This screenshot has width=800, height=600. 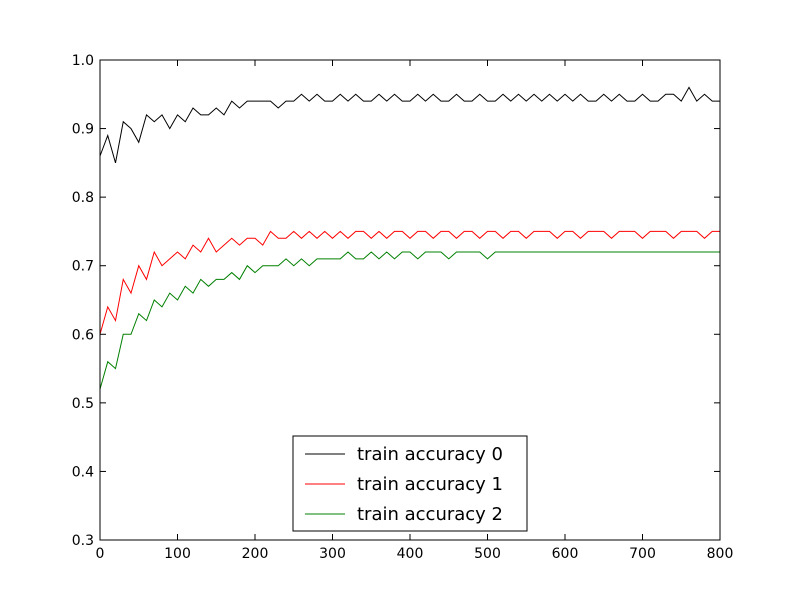 What do you see at coordinates (565, 554) in the screenshot?
I see `x-tick-label: 600` at bounding box center [565, 554].